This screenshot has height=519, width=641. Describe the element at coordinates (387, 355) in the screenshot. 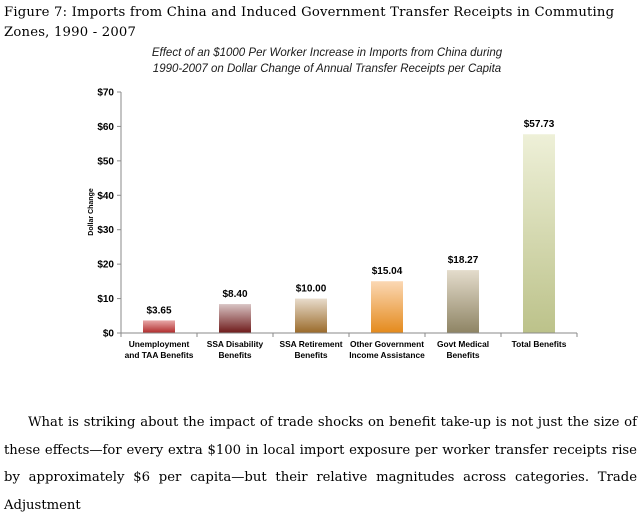

I see `x-tick-label: Income Assistance` at that location.